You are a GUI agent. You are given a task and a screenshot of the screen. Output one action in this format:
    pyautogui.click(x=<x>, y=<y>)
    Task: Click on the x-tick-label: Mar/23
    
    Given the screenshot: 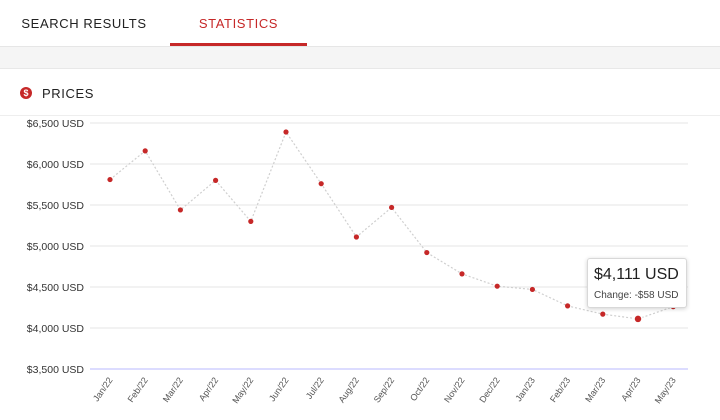 What is the action you would take?
    pyautogui.click(x=595, y=389)
    